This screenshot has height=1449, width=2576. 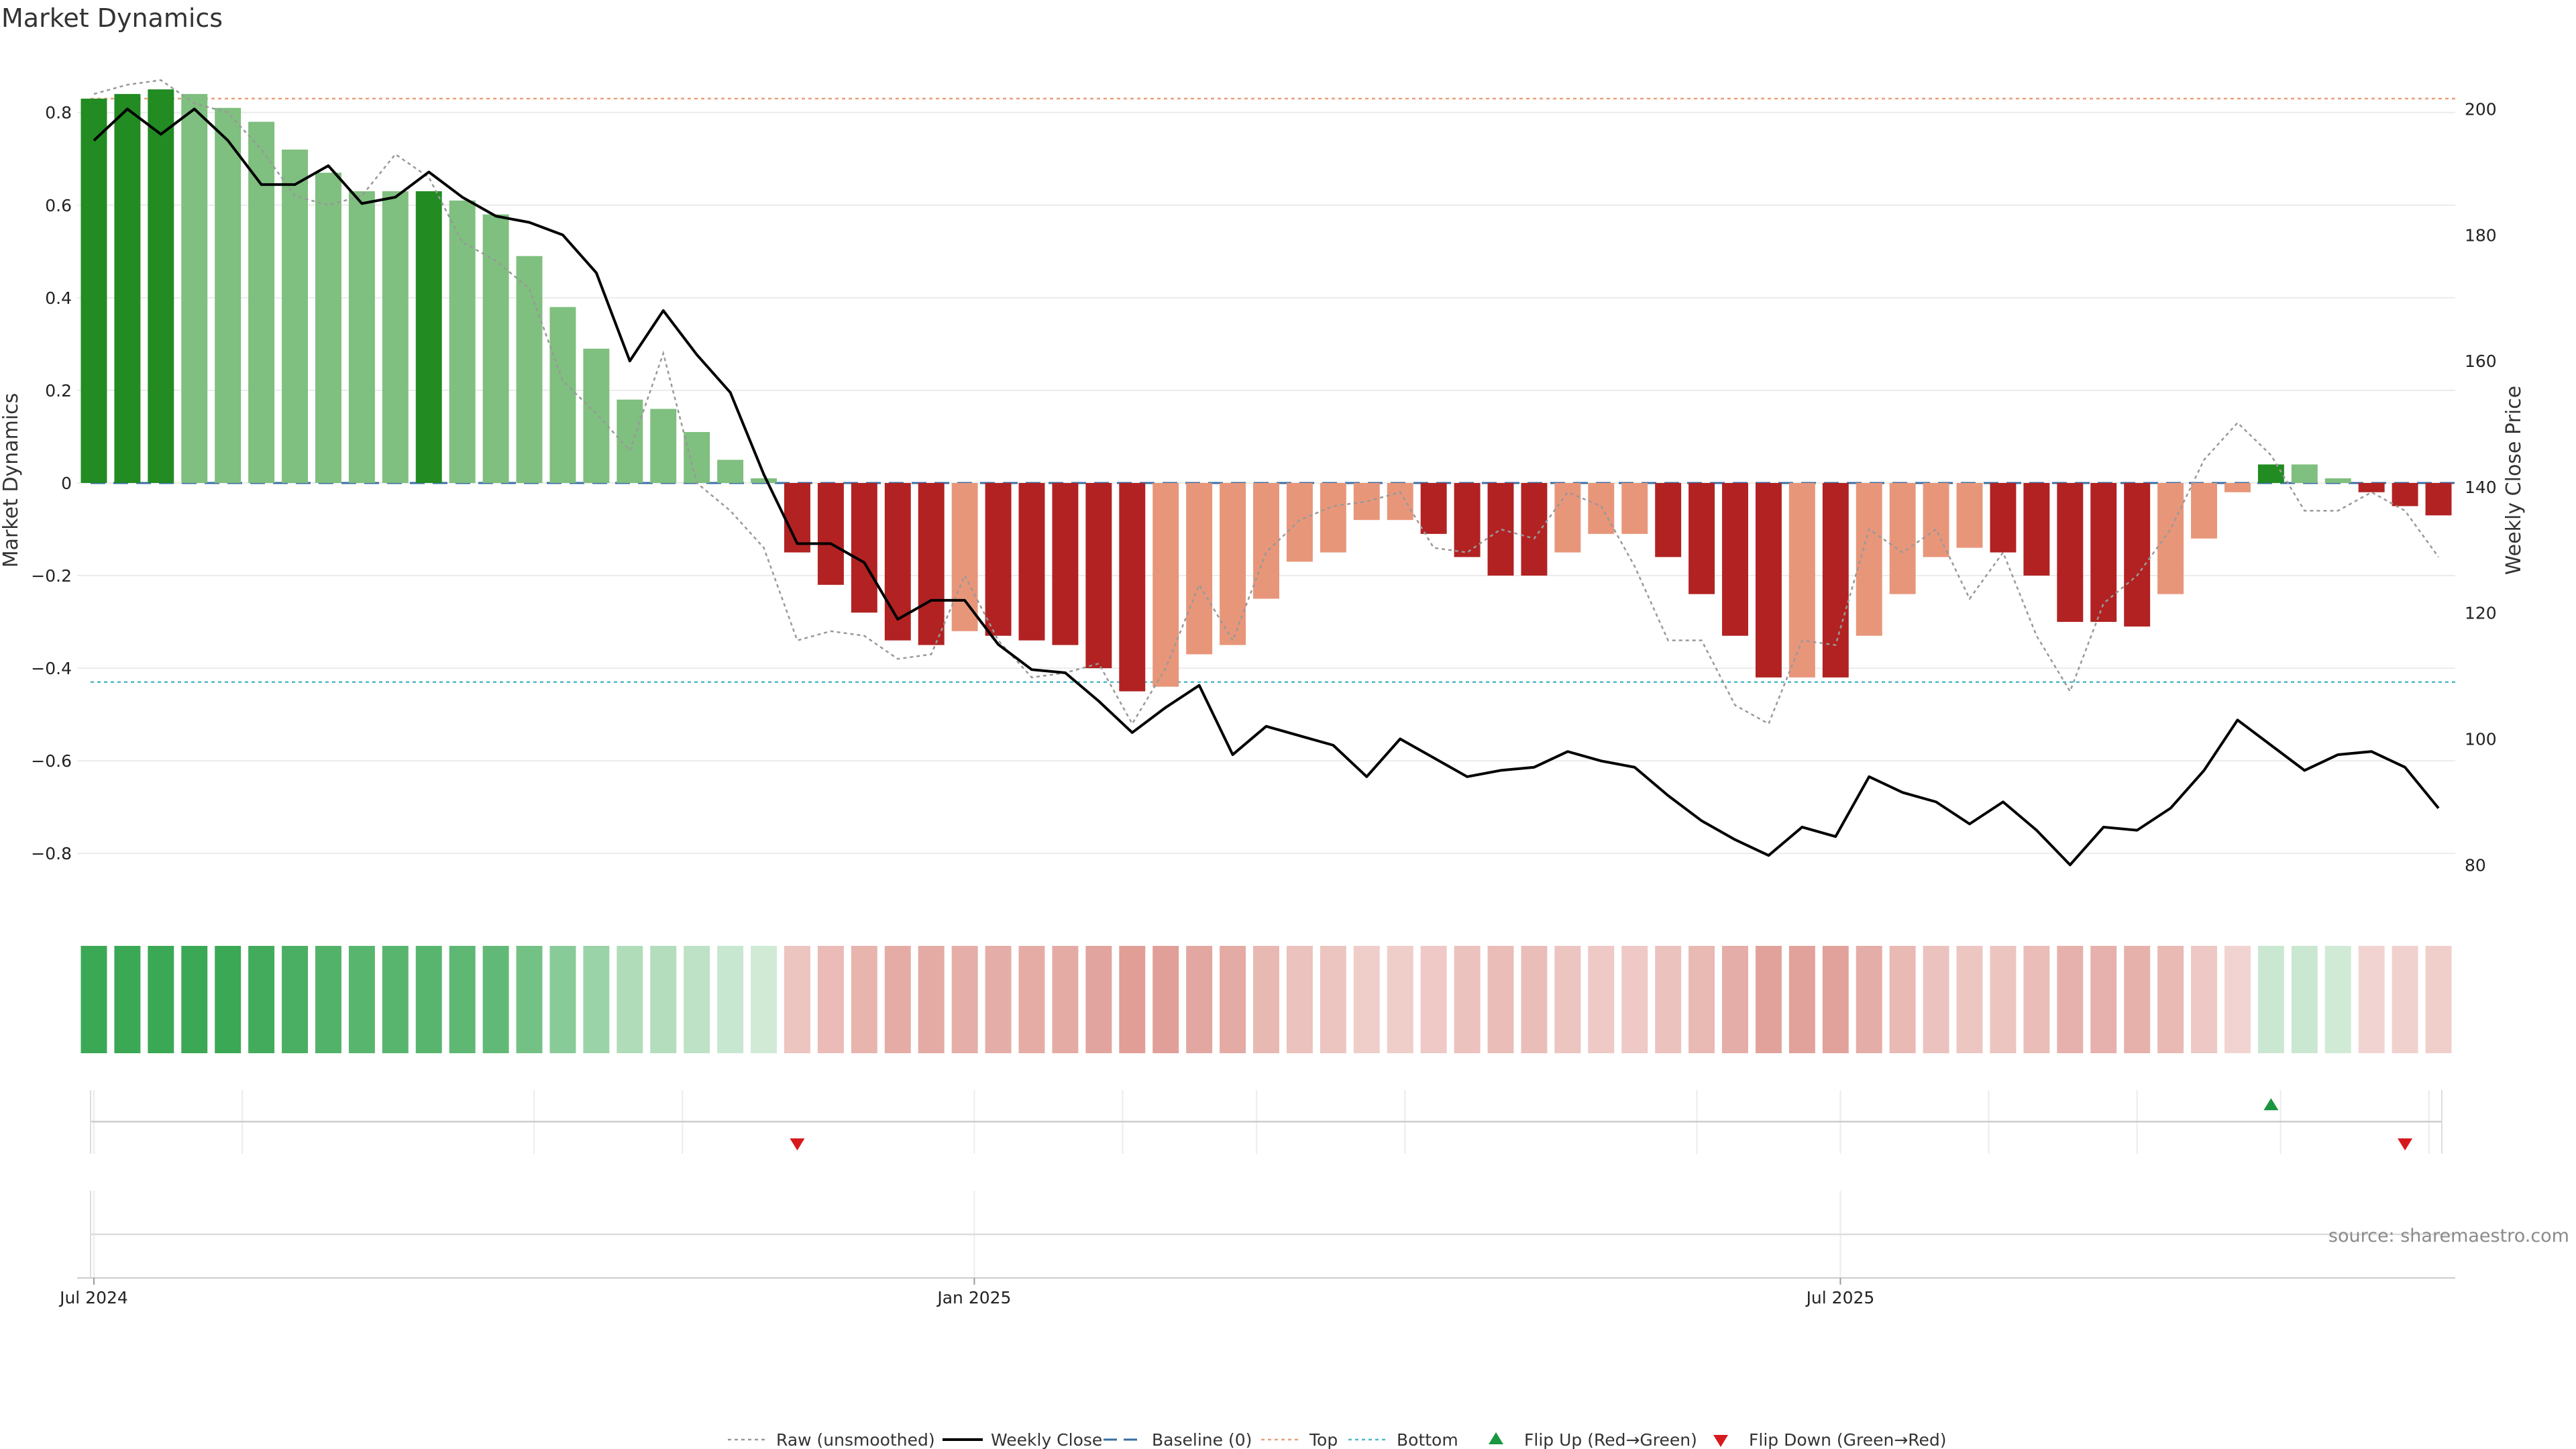 What do you see at coordinates (2481, 361) in the screenshot?
I see `right-tick-label: 160` at bounding box center [2481, 361].